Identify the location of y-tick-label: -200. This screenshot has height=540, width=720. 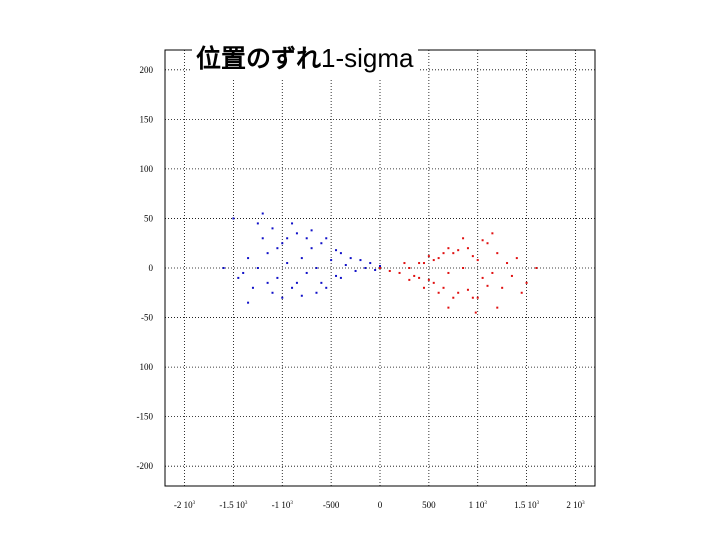
(145, 466).